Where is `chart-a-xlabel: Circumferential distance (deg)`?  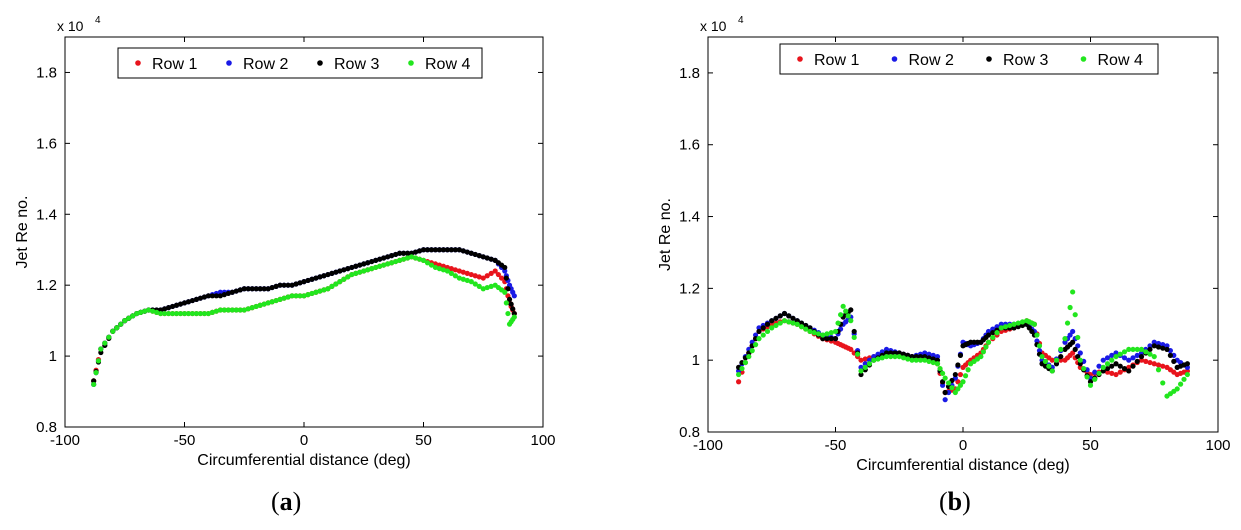
chart-a-xlabel: Circumferential distance (deg) is located at coordinates (303, 460).